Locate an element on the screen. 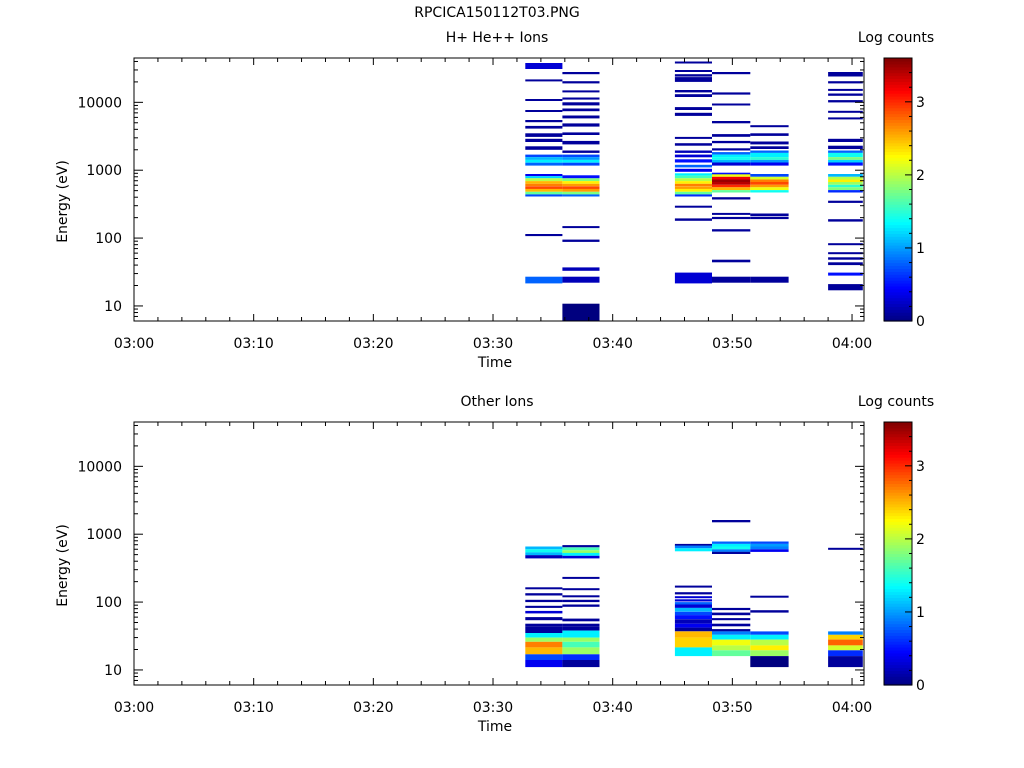 The height and width of the screenshot is (768, 1024). x-tick-label: 03:00 is located at coordinates (134, 708).